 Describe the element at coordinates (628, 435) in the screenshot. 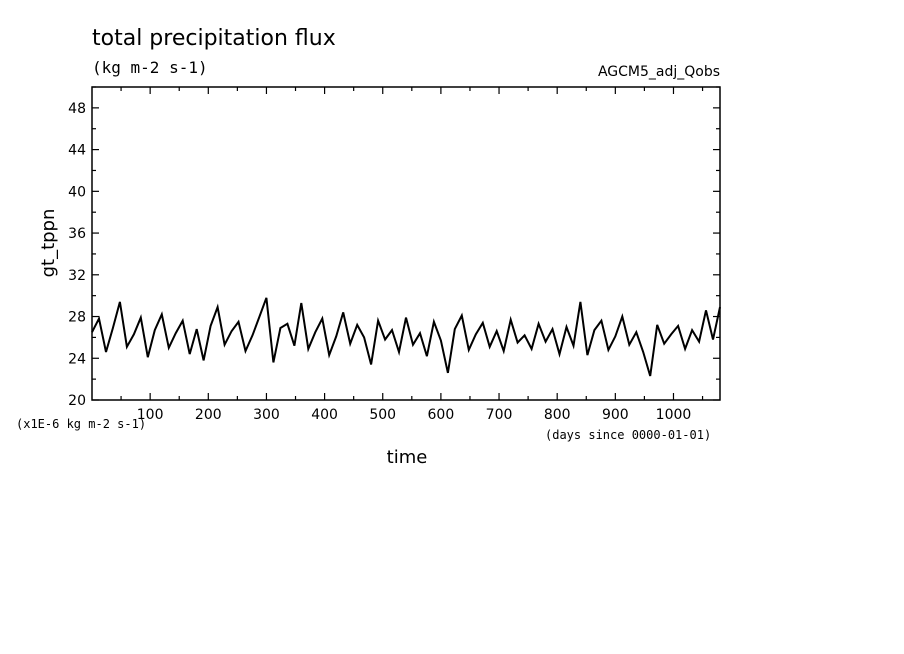

I see `x-unit-note: (days since 0000-01-01)` at that location.